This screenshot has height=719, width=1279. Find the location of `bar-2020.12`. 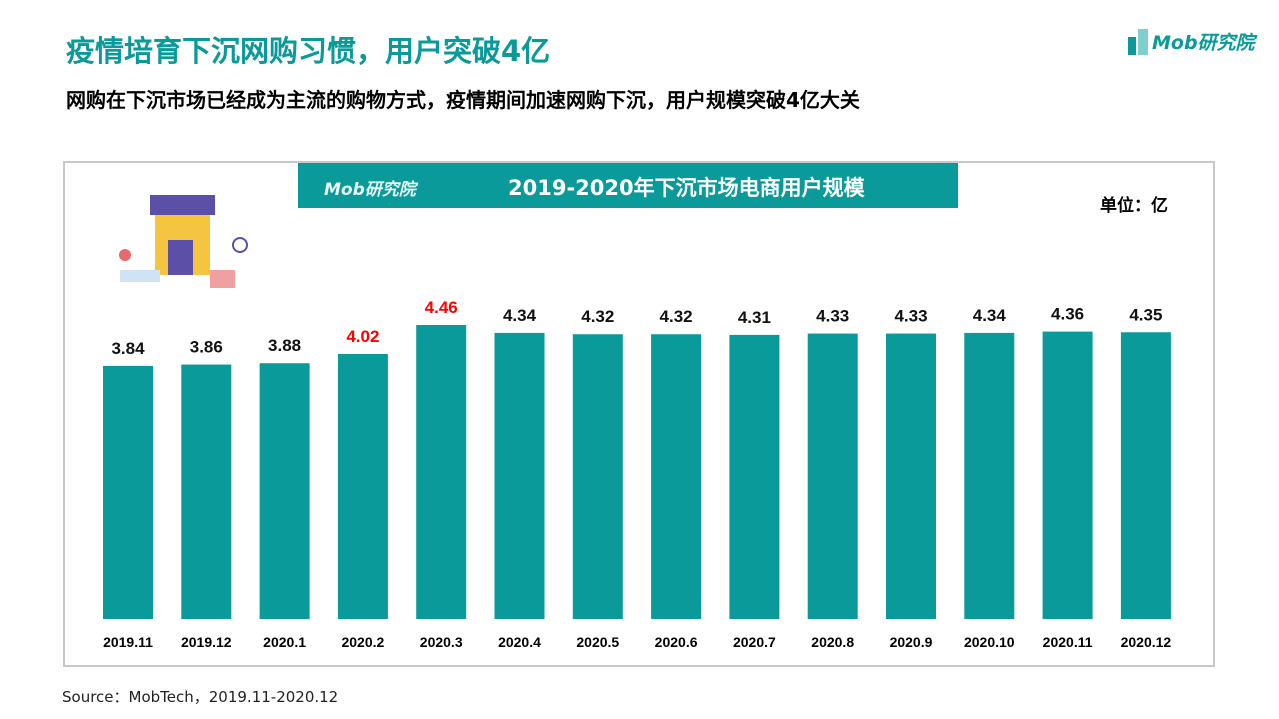

bar-2020.12 is located at coordinates (1145, 475).